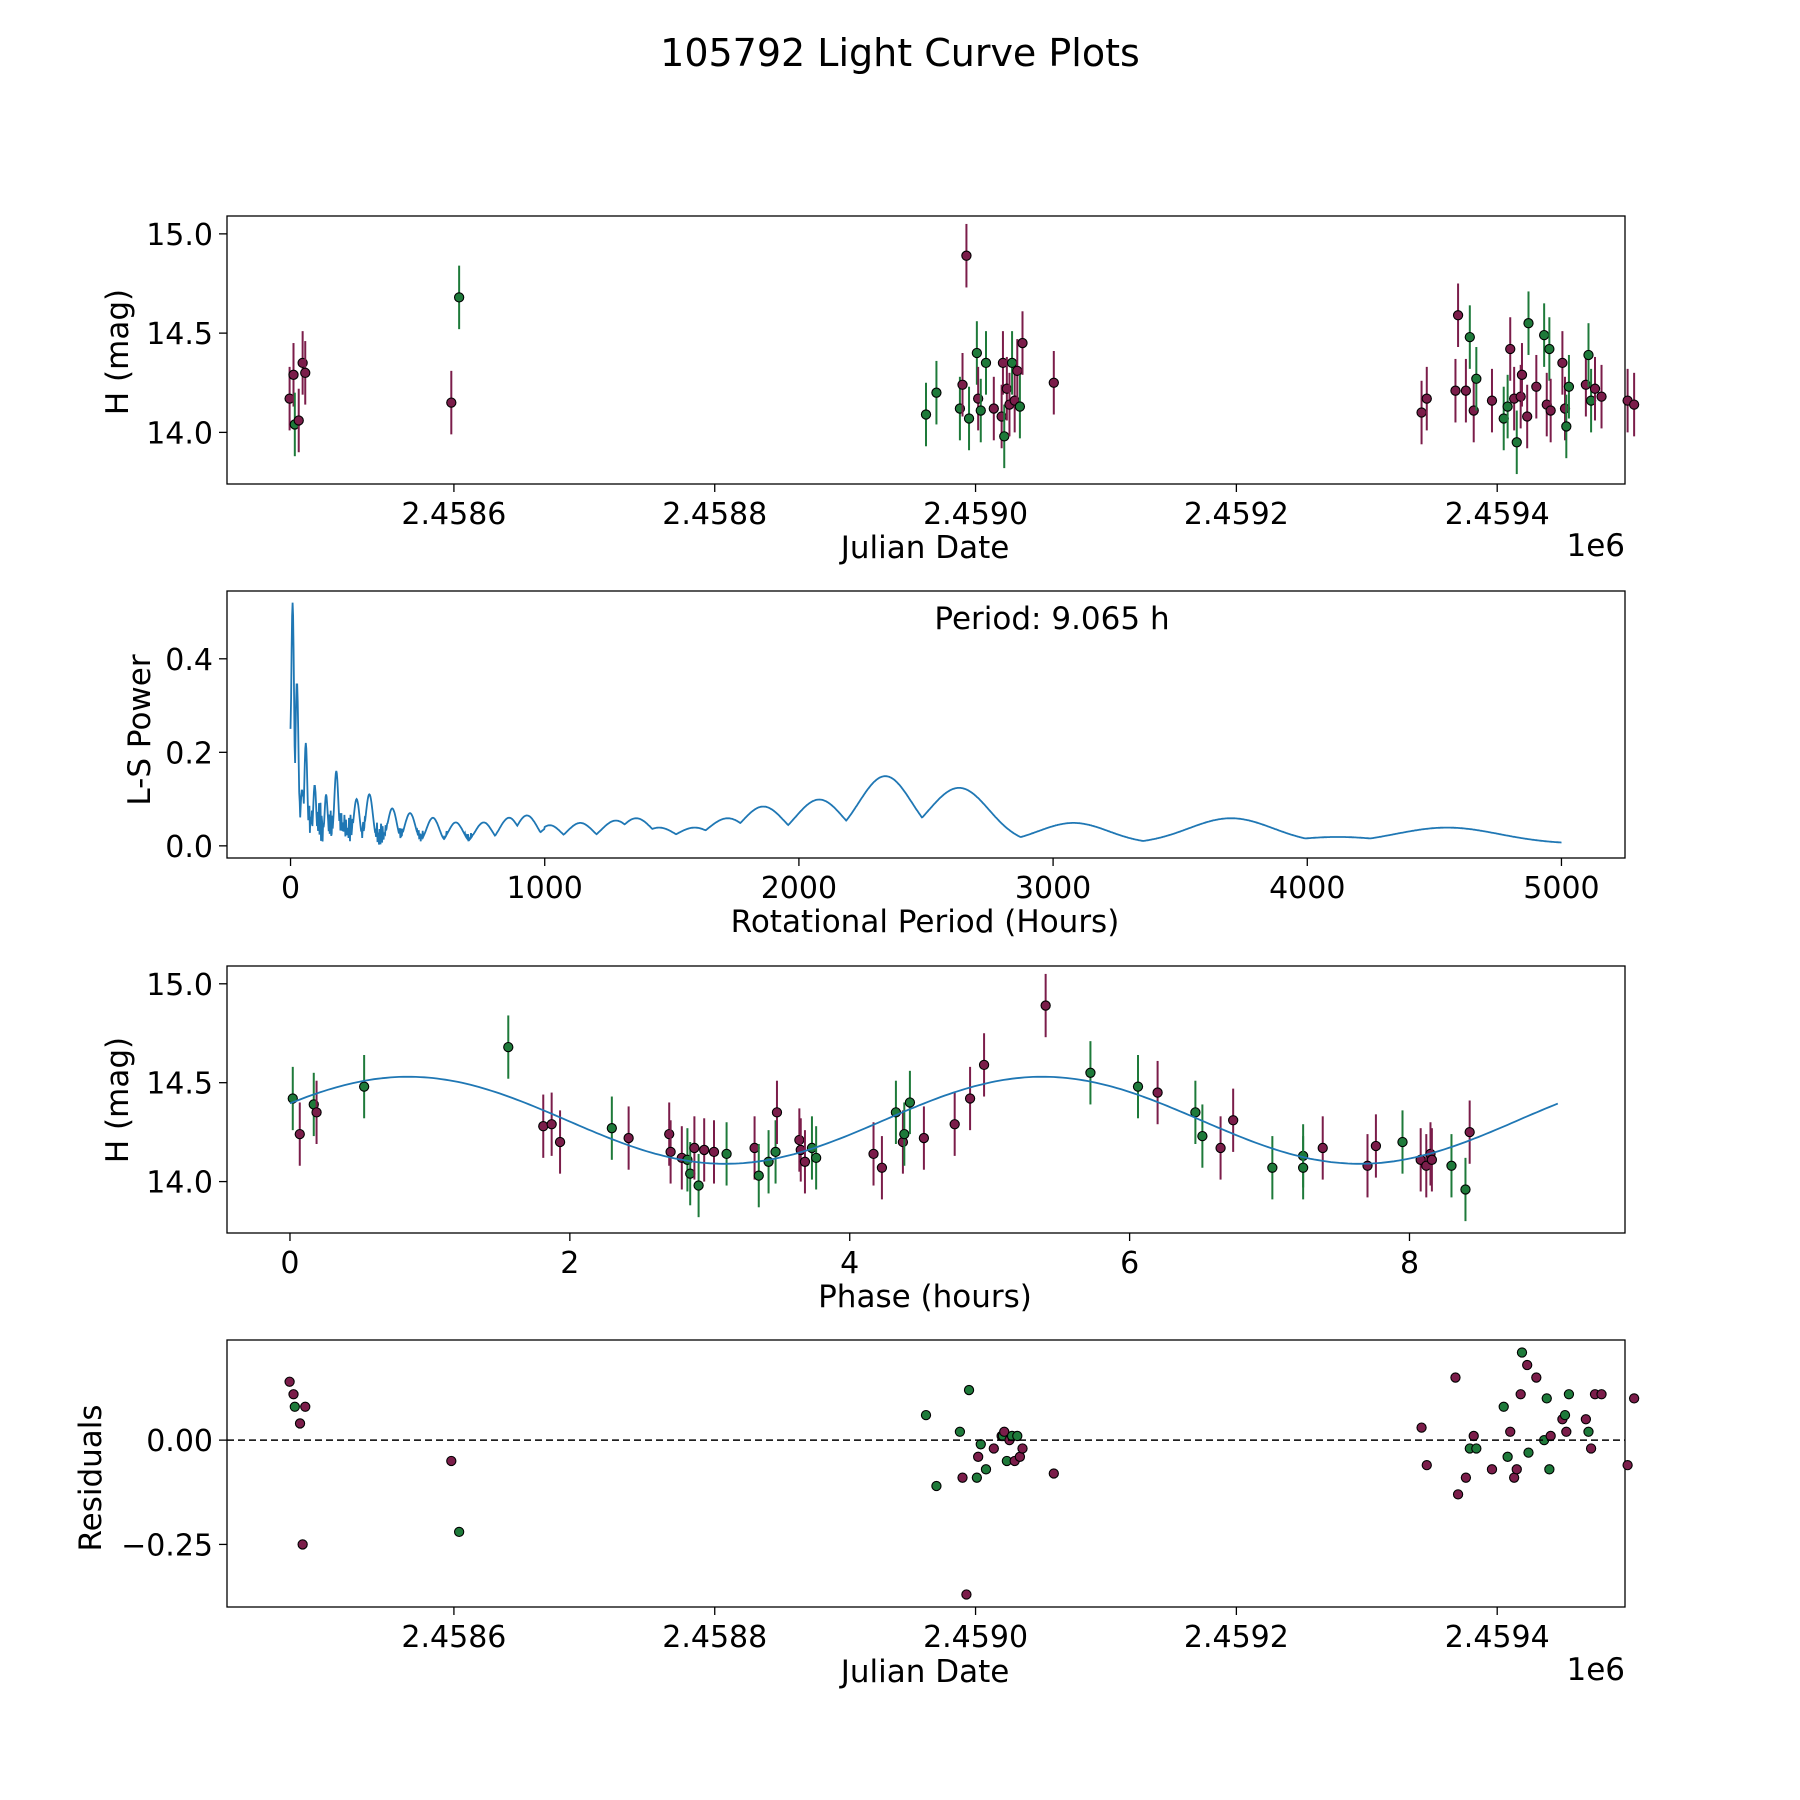 The width and height of the screenshot is (1800, 1800). I want to click on phased-xlabel: Phase (hours), so click(925, 1297).